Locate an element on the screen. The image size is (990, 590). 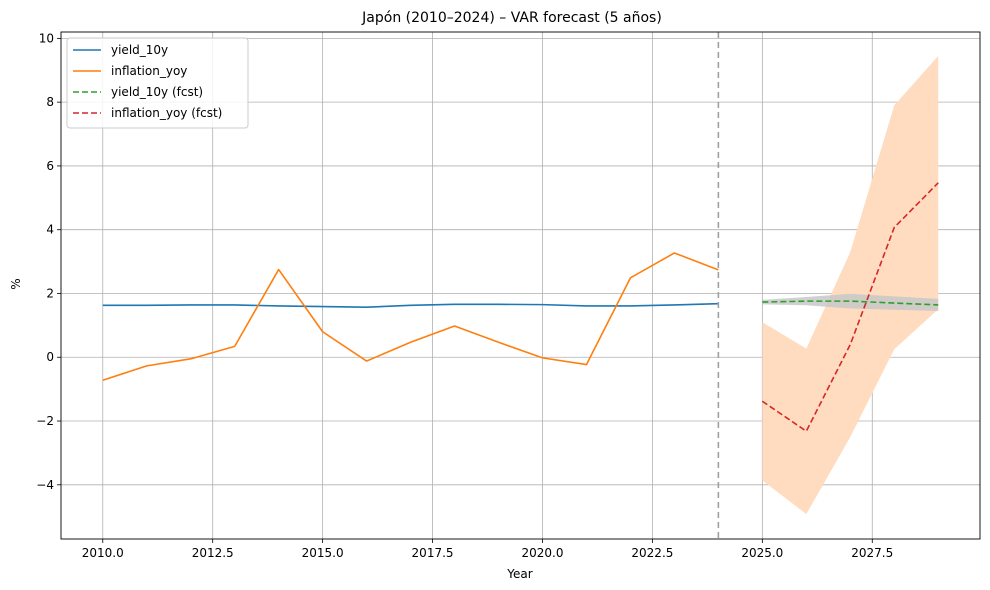
y-tick-label: 8 is located at coordinates (50, 102).